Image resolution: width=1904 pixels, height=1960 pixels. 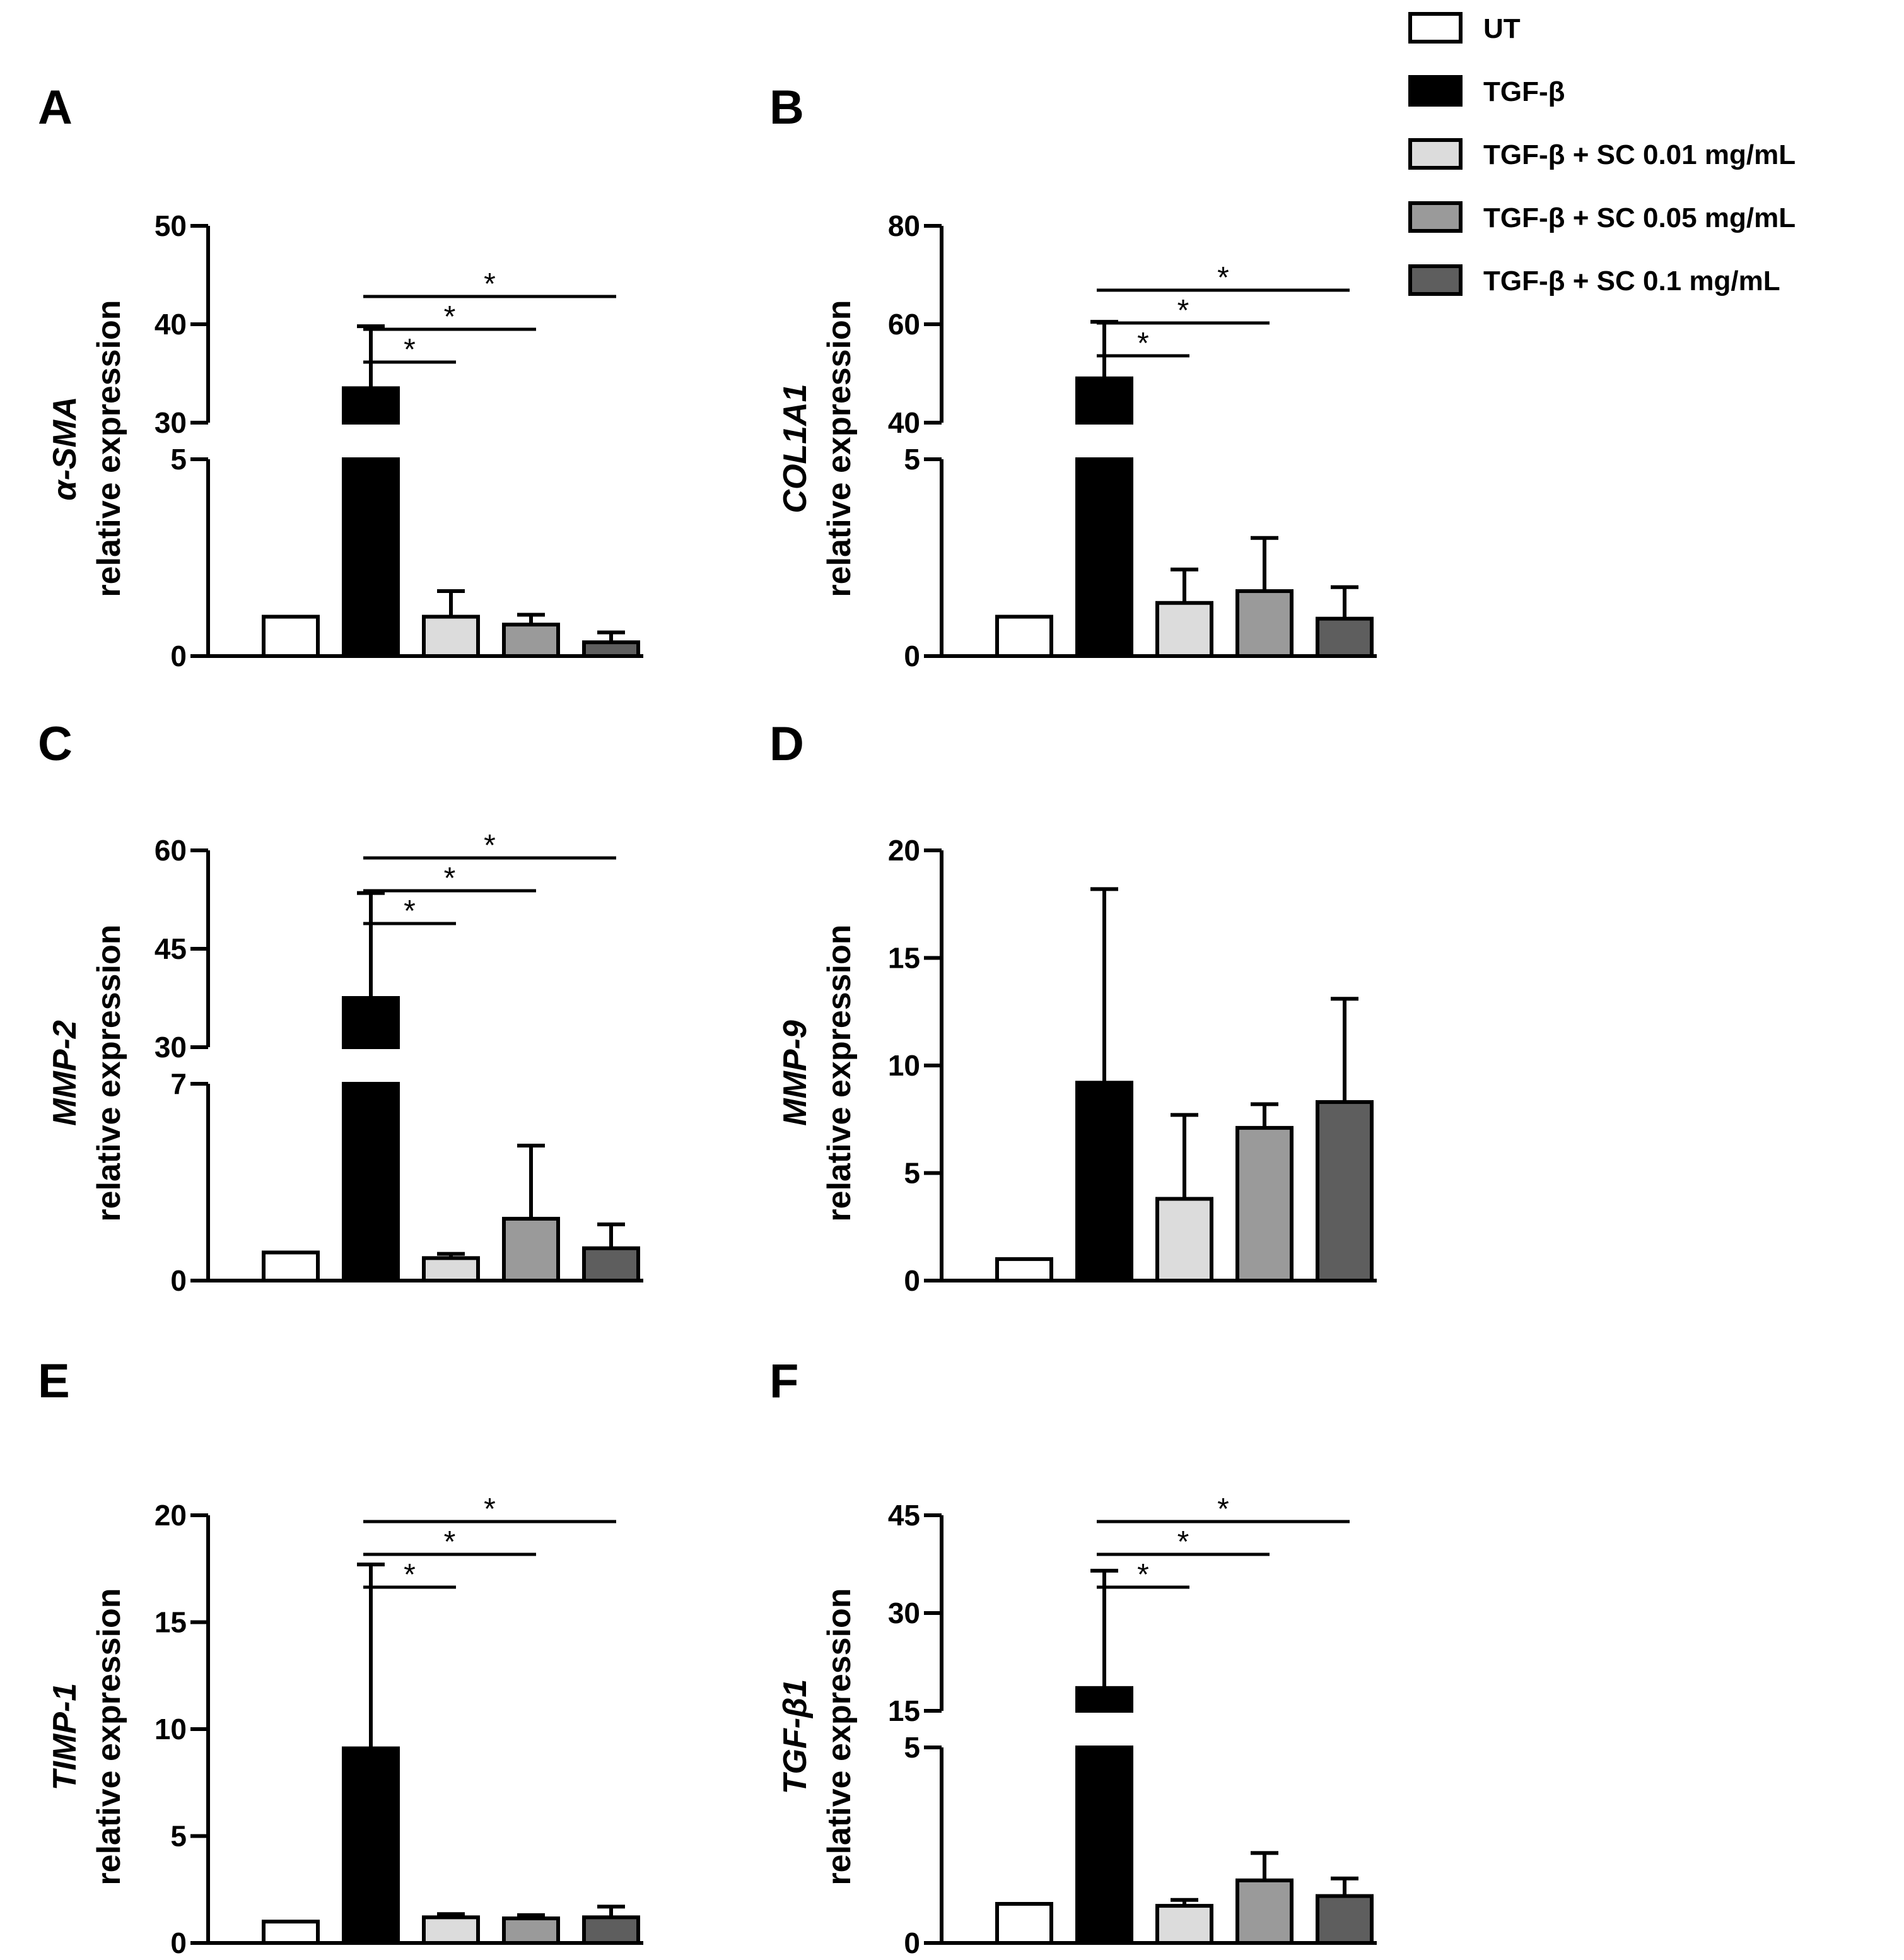 What do you see at coordinates (1502, 29) in the screenshot?
I see `legend-label-ut: UT` at bounding box center [1502, 29].